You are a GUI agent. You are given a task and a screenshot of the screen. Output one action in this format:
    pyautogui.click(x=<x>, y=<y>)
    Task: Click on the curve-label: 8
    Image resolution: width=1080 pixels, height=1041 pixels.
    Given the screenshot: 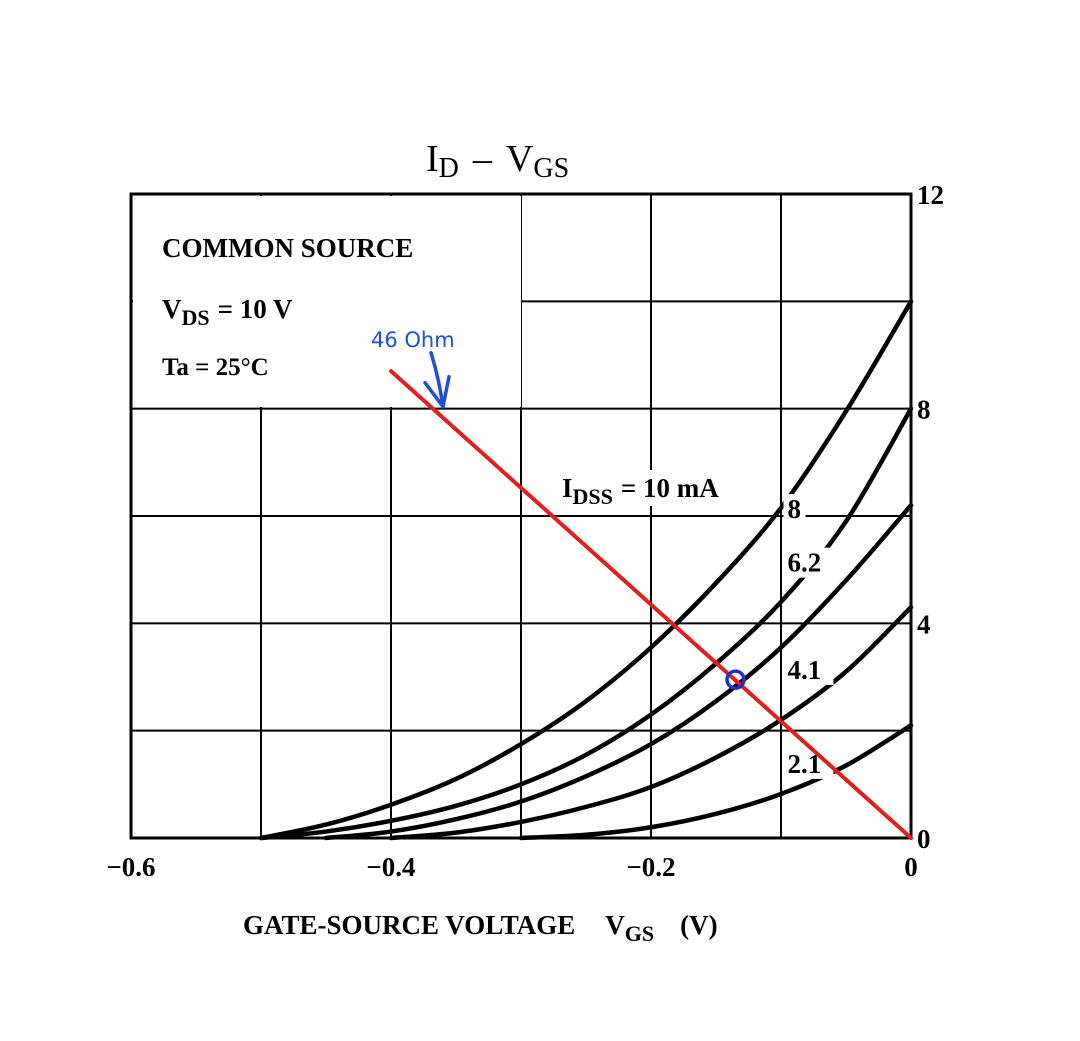 What is the action you would take?
    pyautogui.click(x=795, y=509)
    